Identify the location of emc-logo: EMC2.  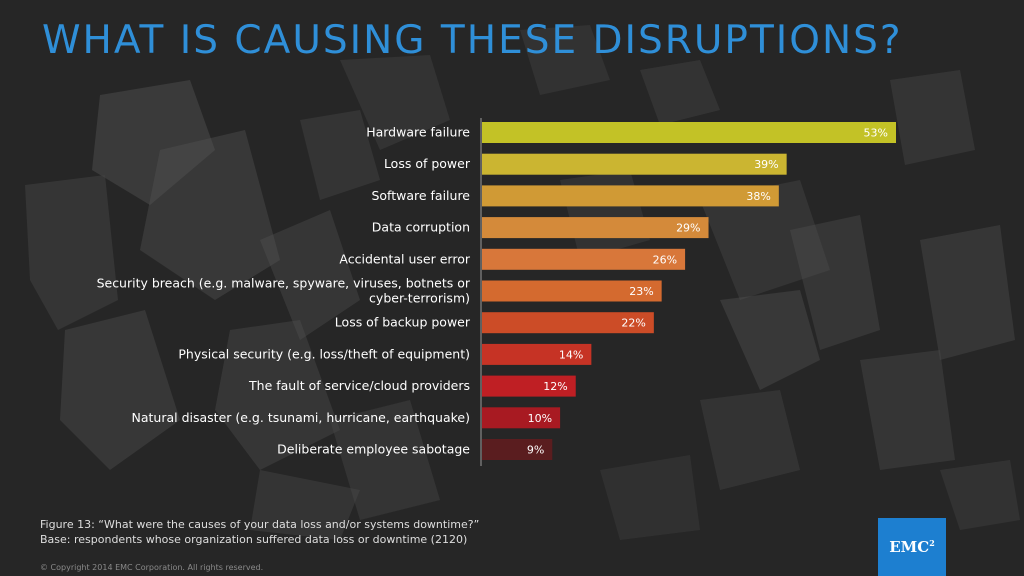
(912, 547).